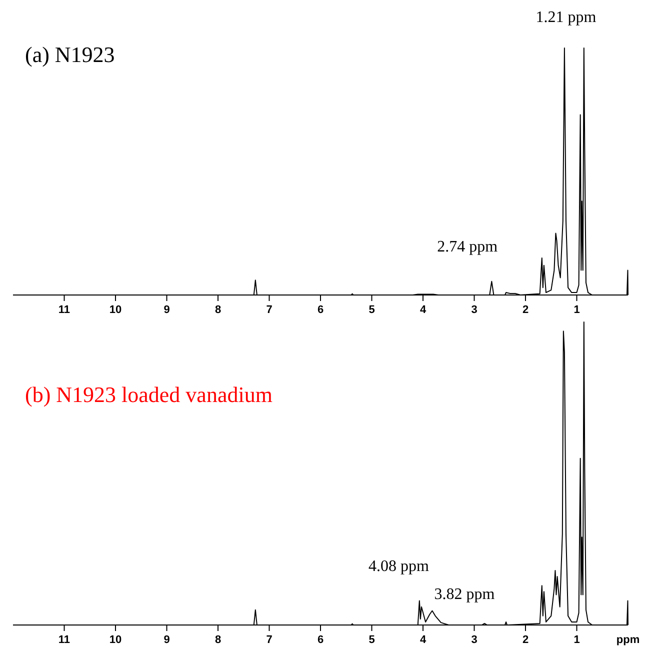  Describe the element at coordinates (399, 566) in the screenshot. I see `annotation: 4.08 ppm` at that location.